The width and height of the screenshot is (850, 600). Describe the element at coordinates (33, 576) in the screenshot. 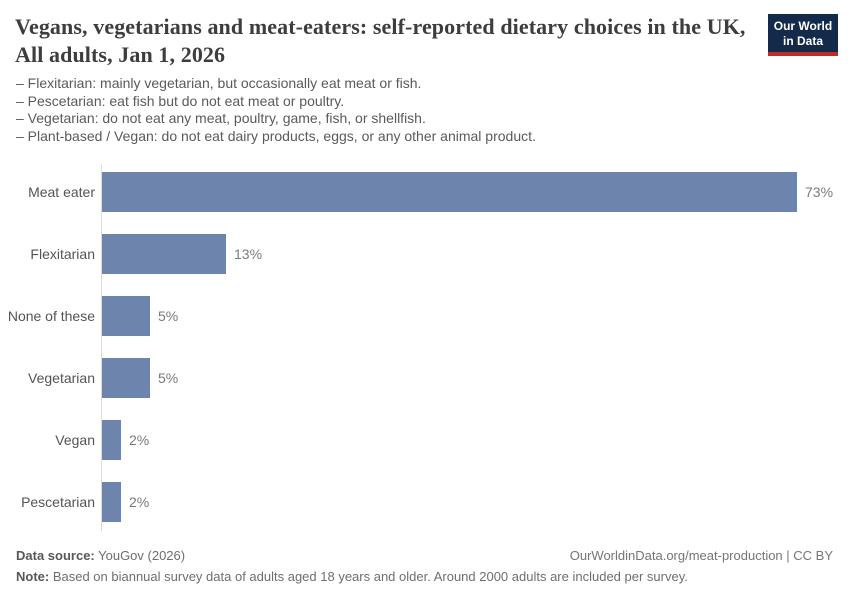

I see `note-label: Note:` at that location.